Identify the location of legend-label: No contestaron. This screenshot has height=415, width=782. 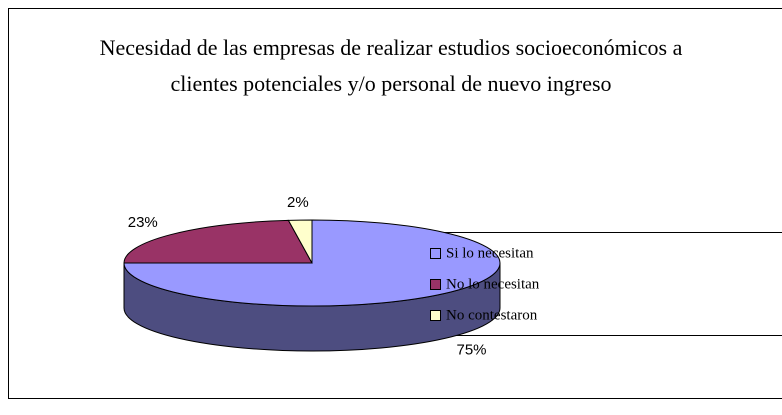
(492, 315).